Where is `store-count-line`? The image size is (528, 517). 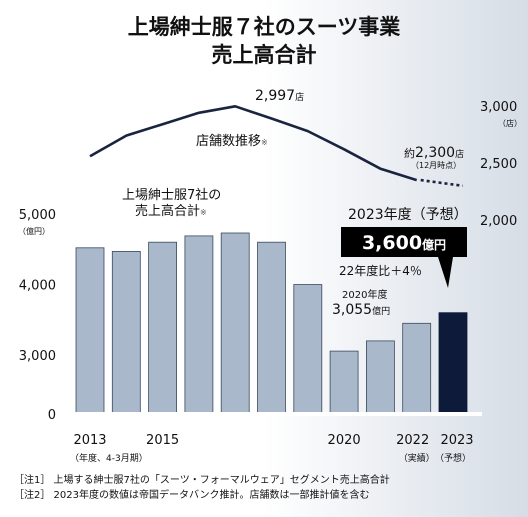 store-count-line is located at coordinates (253, 143).